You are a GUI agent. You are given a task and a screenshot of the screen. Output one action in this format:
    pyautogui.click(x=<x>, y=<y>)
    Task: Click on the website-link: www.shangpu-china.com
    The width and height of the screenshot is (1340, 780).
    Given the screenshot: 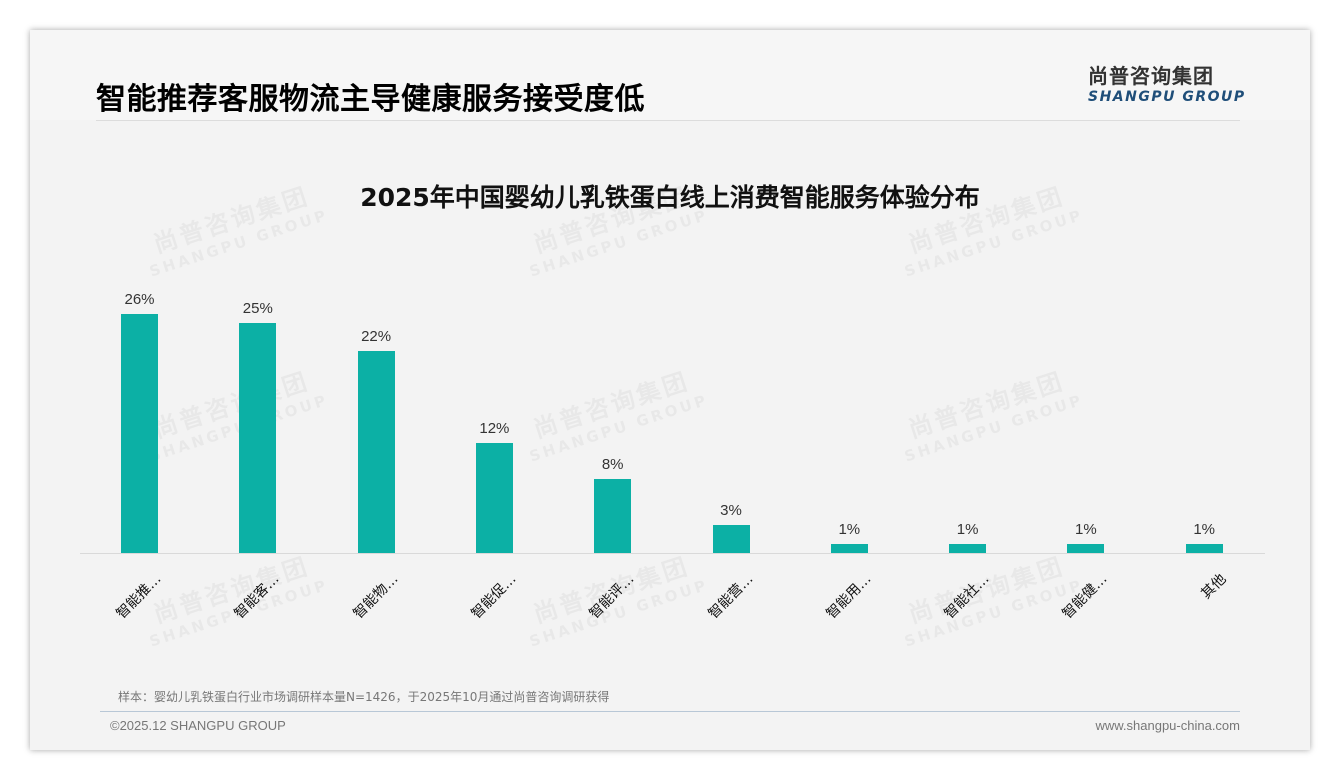 What is the action you would take?
    pyautogui.click(x=1167, y=725)
    